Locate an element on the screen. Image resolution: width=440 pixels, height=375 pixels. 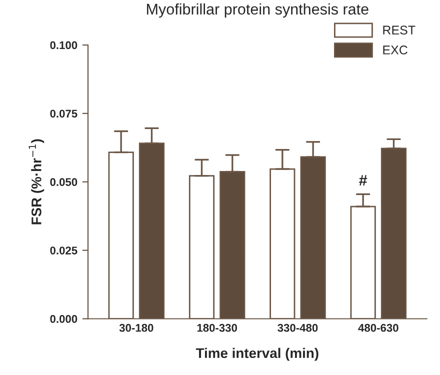
legend-label: EXC is located at coordinates (395, 50).